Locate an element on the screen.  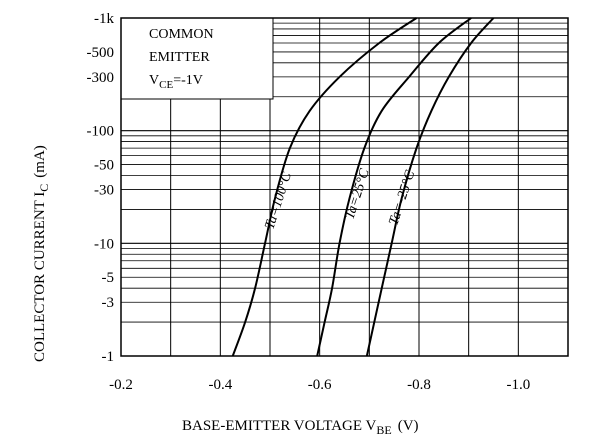
legend-box is located at coordinates (197, 58).